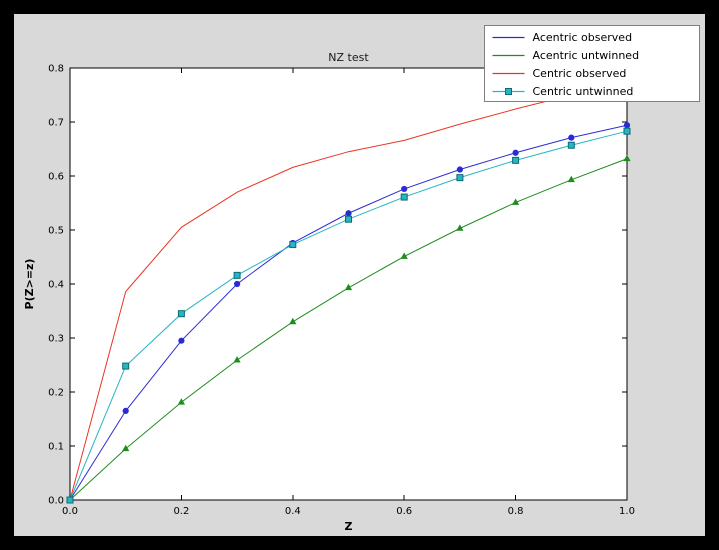  I want to click on legend-label: Acentric observed, so click(583, 37).